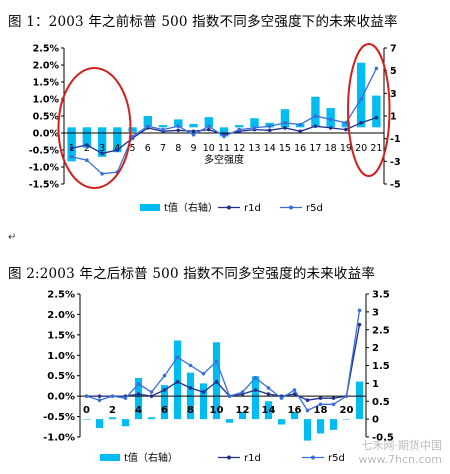 The width and height of the screenshot is (450, 474). Describe the element at coordinates (300, 148) in the screenshot. I see `x-tick-label: 16` at that location.